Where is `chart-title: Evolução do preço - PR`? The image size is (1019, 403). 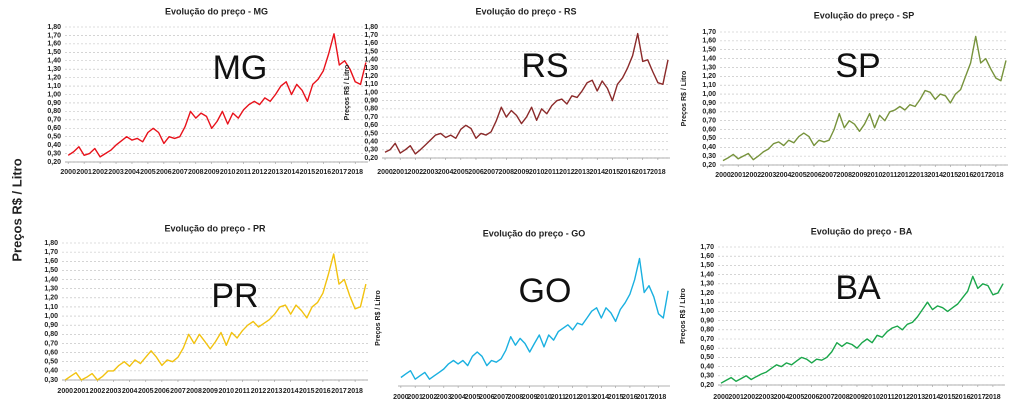 chart-title: Evolução do preço - PR is located at coordinates (215, 228).